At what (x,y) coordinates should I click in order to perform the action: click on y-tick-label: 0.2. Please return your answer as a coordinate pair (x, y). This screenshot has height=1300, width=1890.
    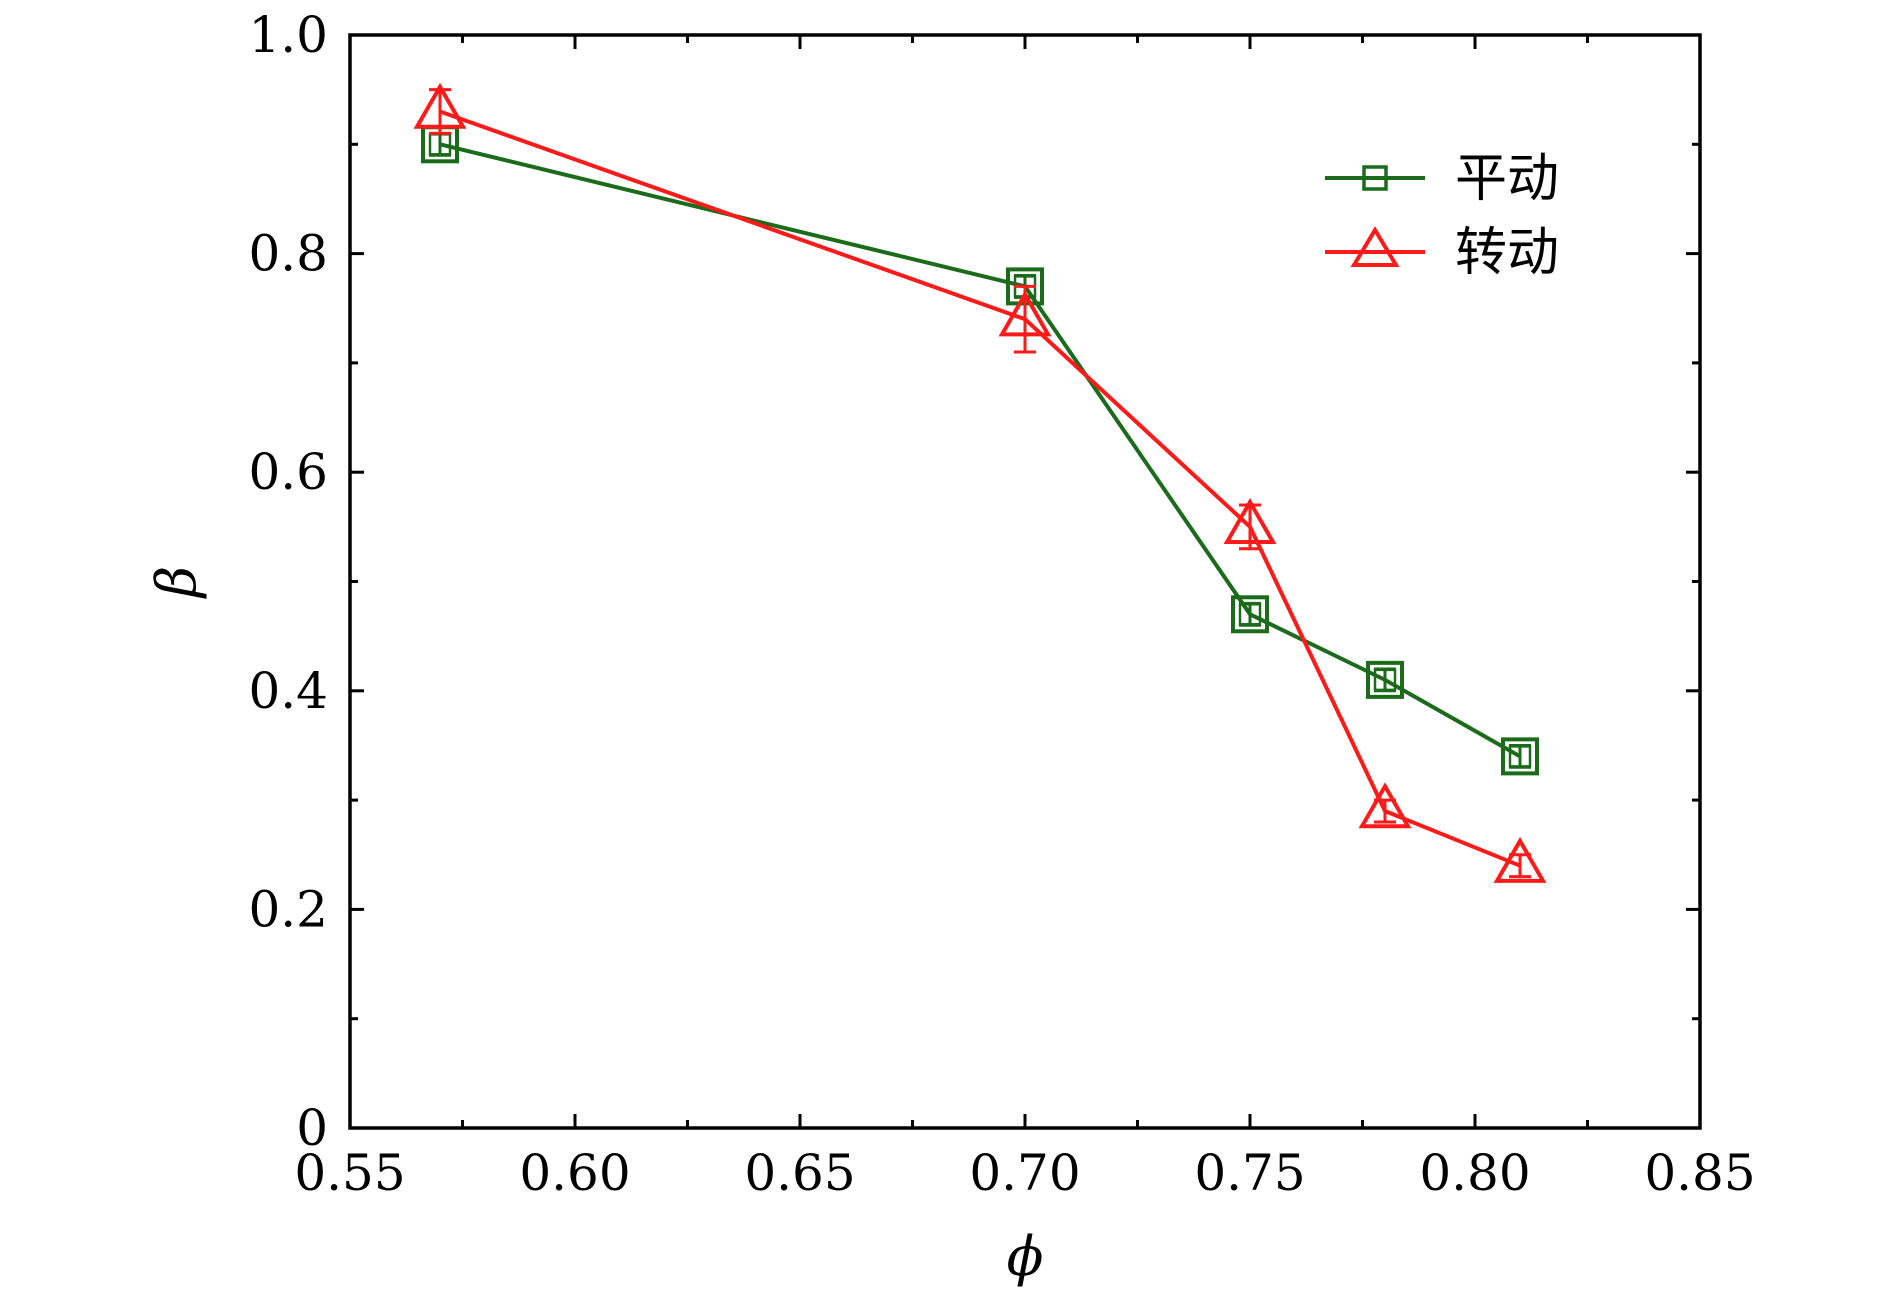
    Looking at the image, I should click on (288, 909).